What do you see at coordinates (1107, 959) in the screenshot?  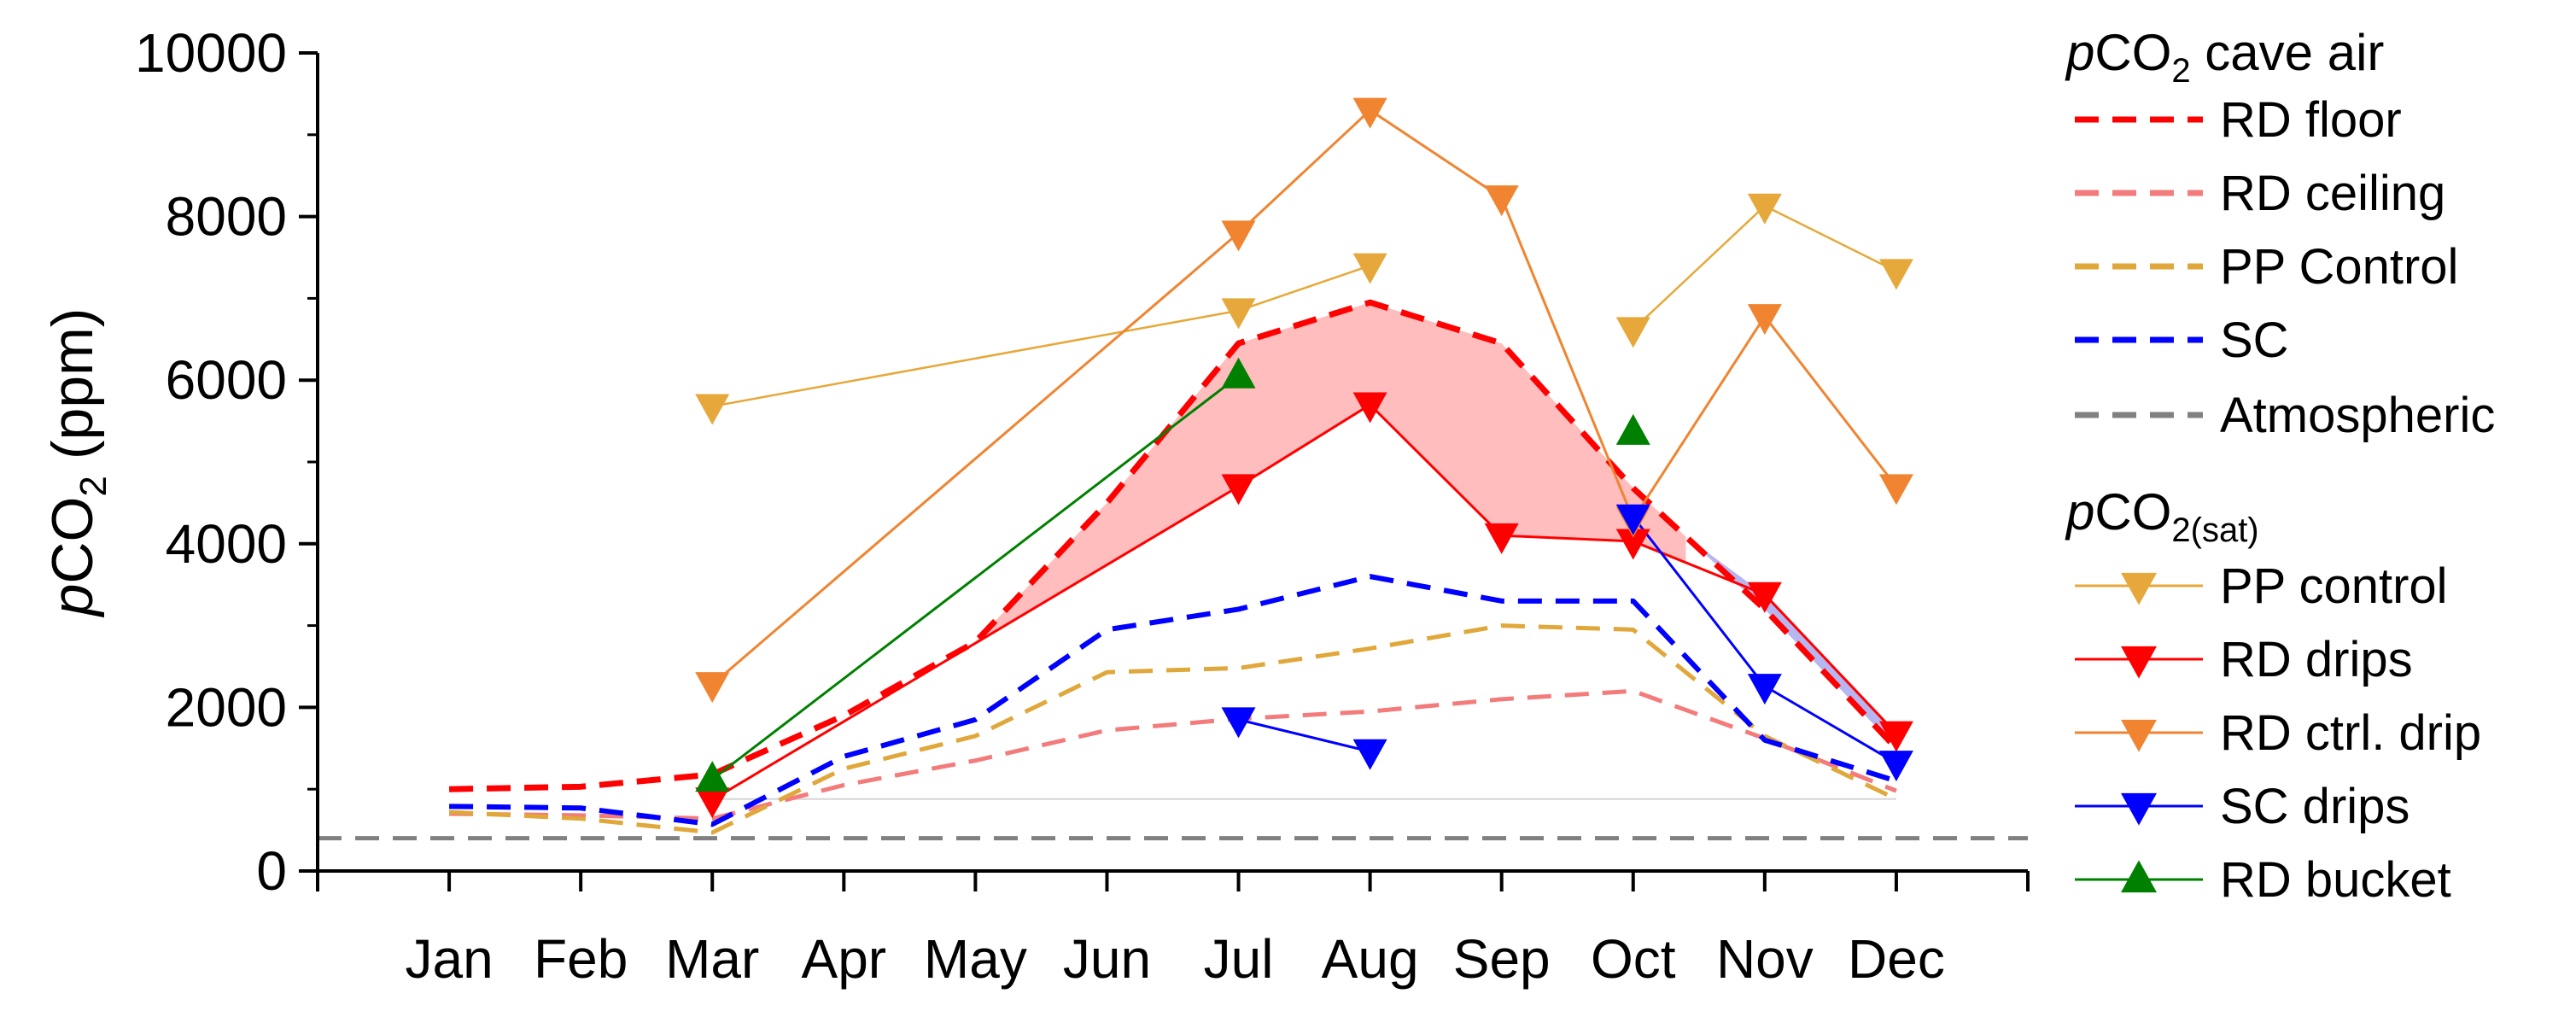 I see `x-tick-label: Jun` at bounding box center [1107, 959].